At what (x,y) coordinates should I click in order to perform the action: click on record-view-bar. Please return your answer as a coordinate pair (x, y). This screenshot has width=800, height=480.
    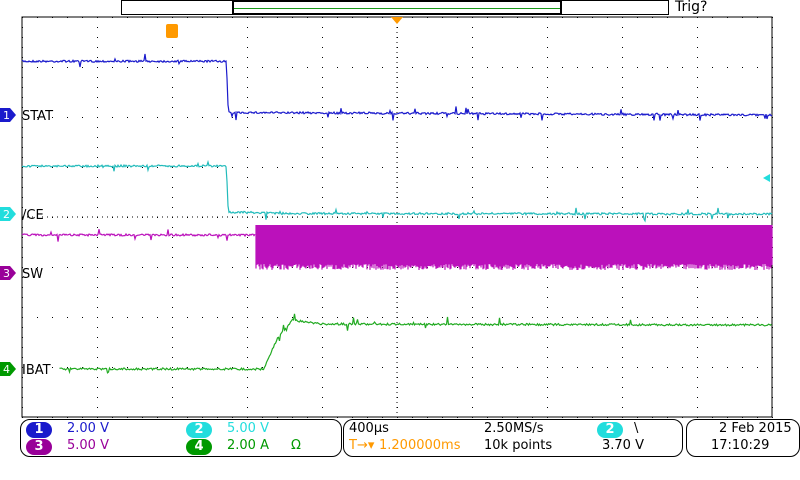
    Looking at the image, I should click on (395, 7).